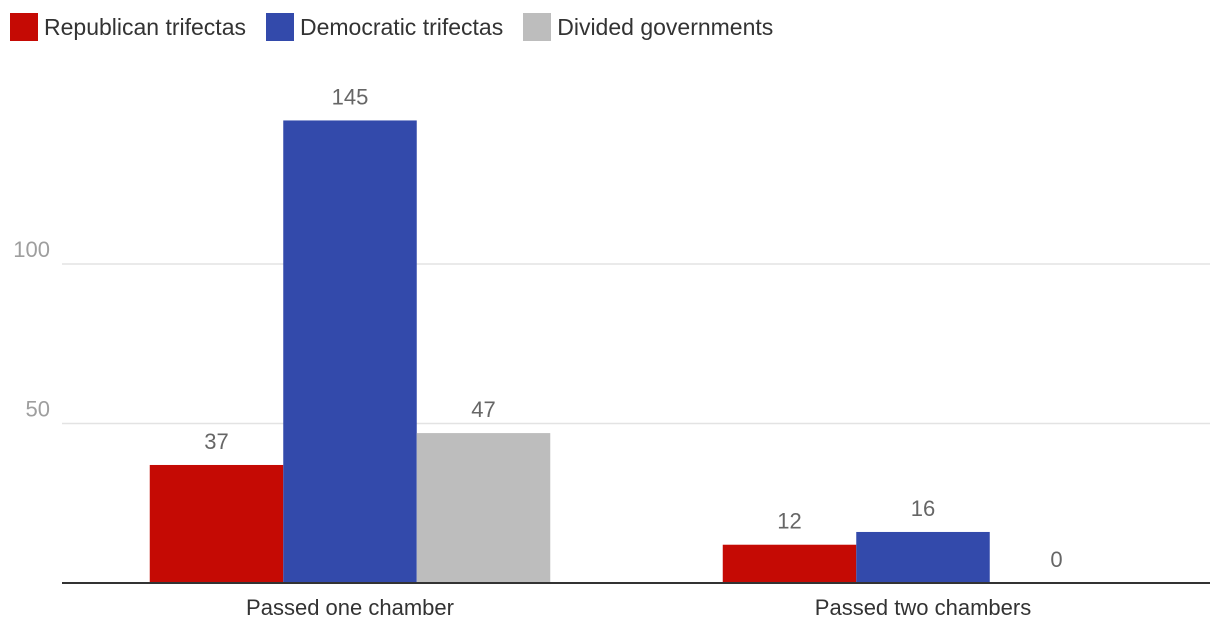  Describe the element at coordinates (537, 27) in the screenshot. I see `legend-swatch-divided` at that location.